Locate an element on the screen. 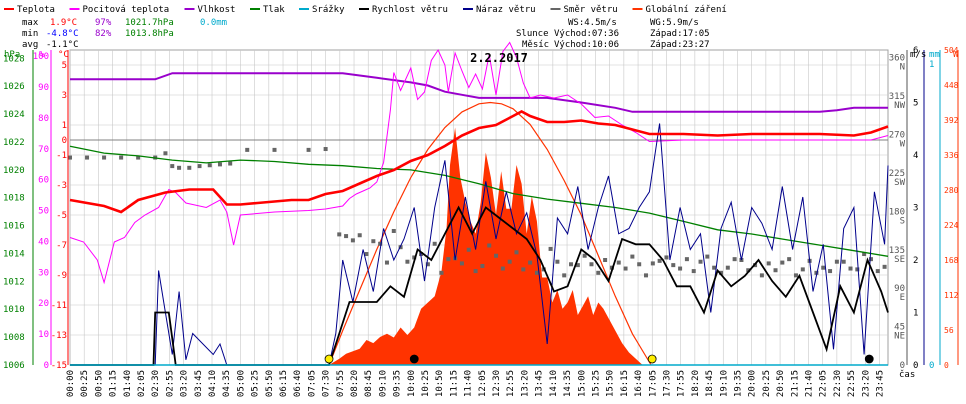  x-tick-label: 07:55 is located at coordinates (341, 383).